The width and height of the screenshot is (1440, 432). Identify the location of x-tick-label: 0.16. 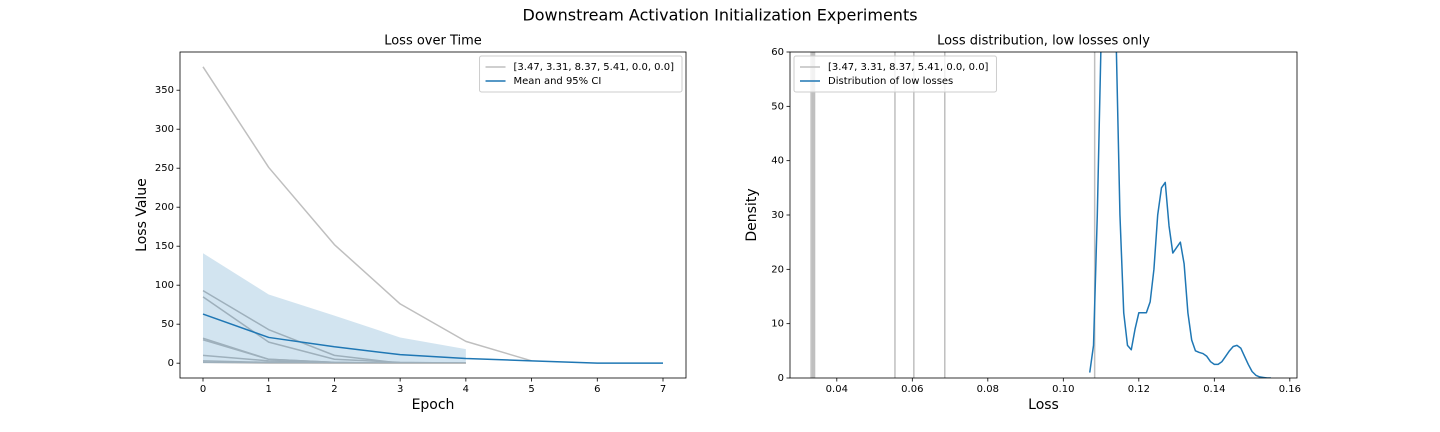
(1290, 389).